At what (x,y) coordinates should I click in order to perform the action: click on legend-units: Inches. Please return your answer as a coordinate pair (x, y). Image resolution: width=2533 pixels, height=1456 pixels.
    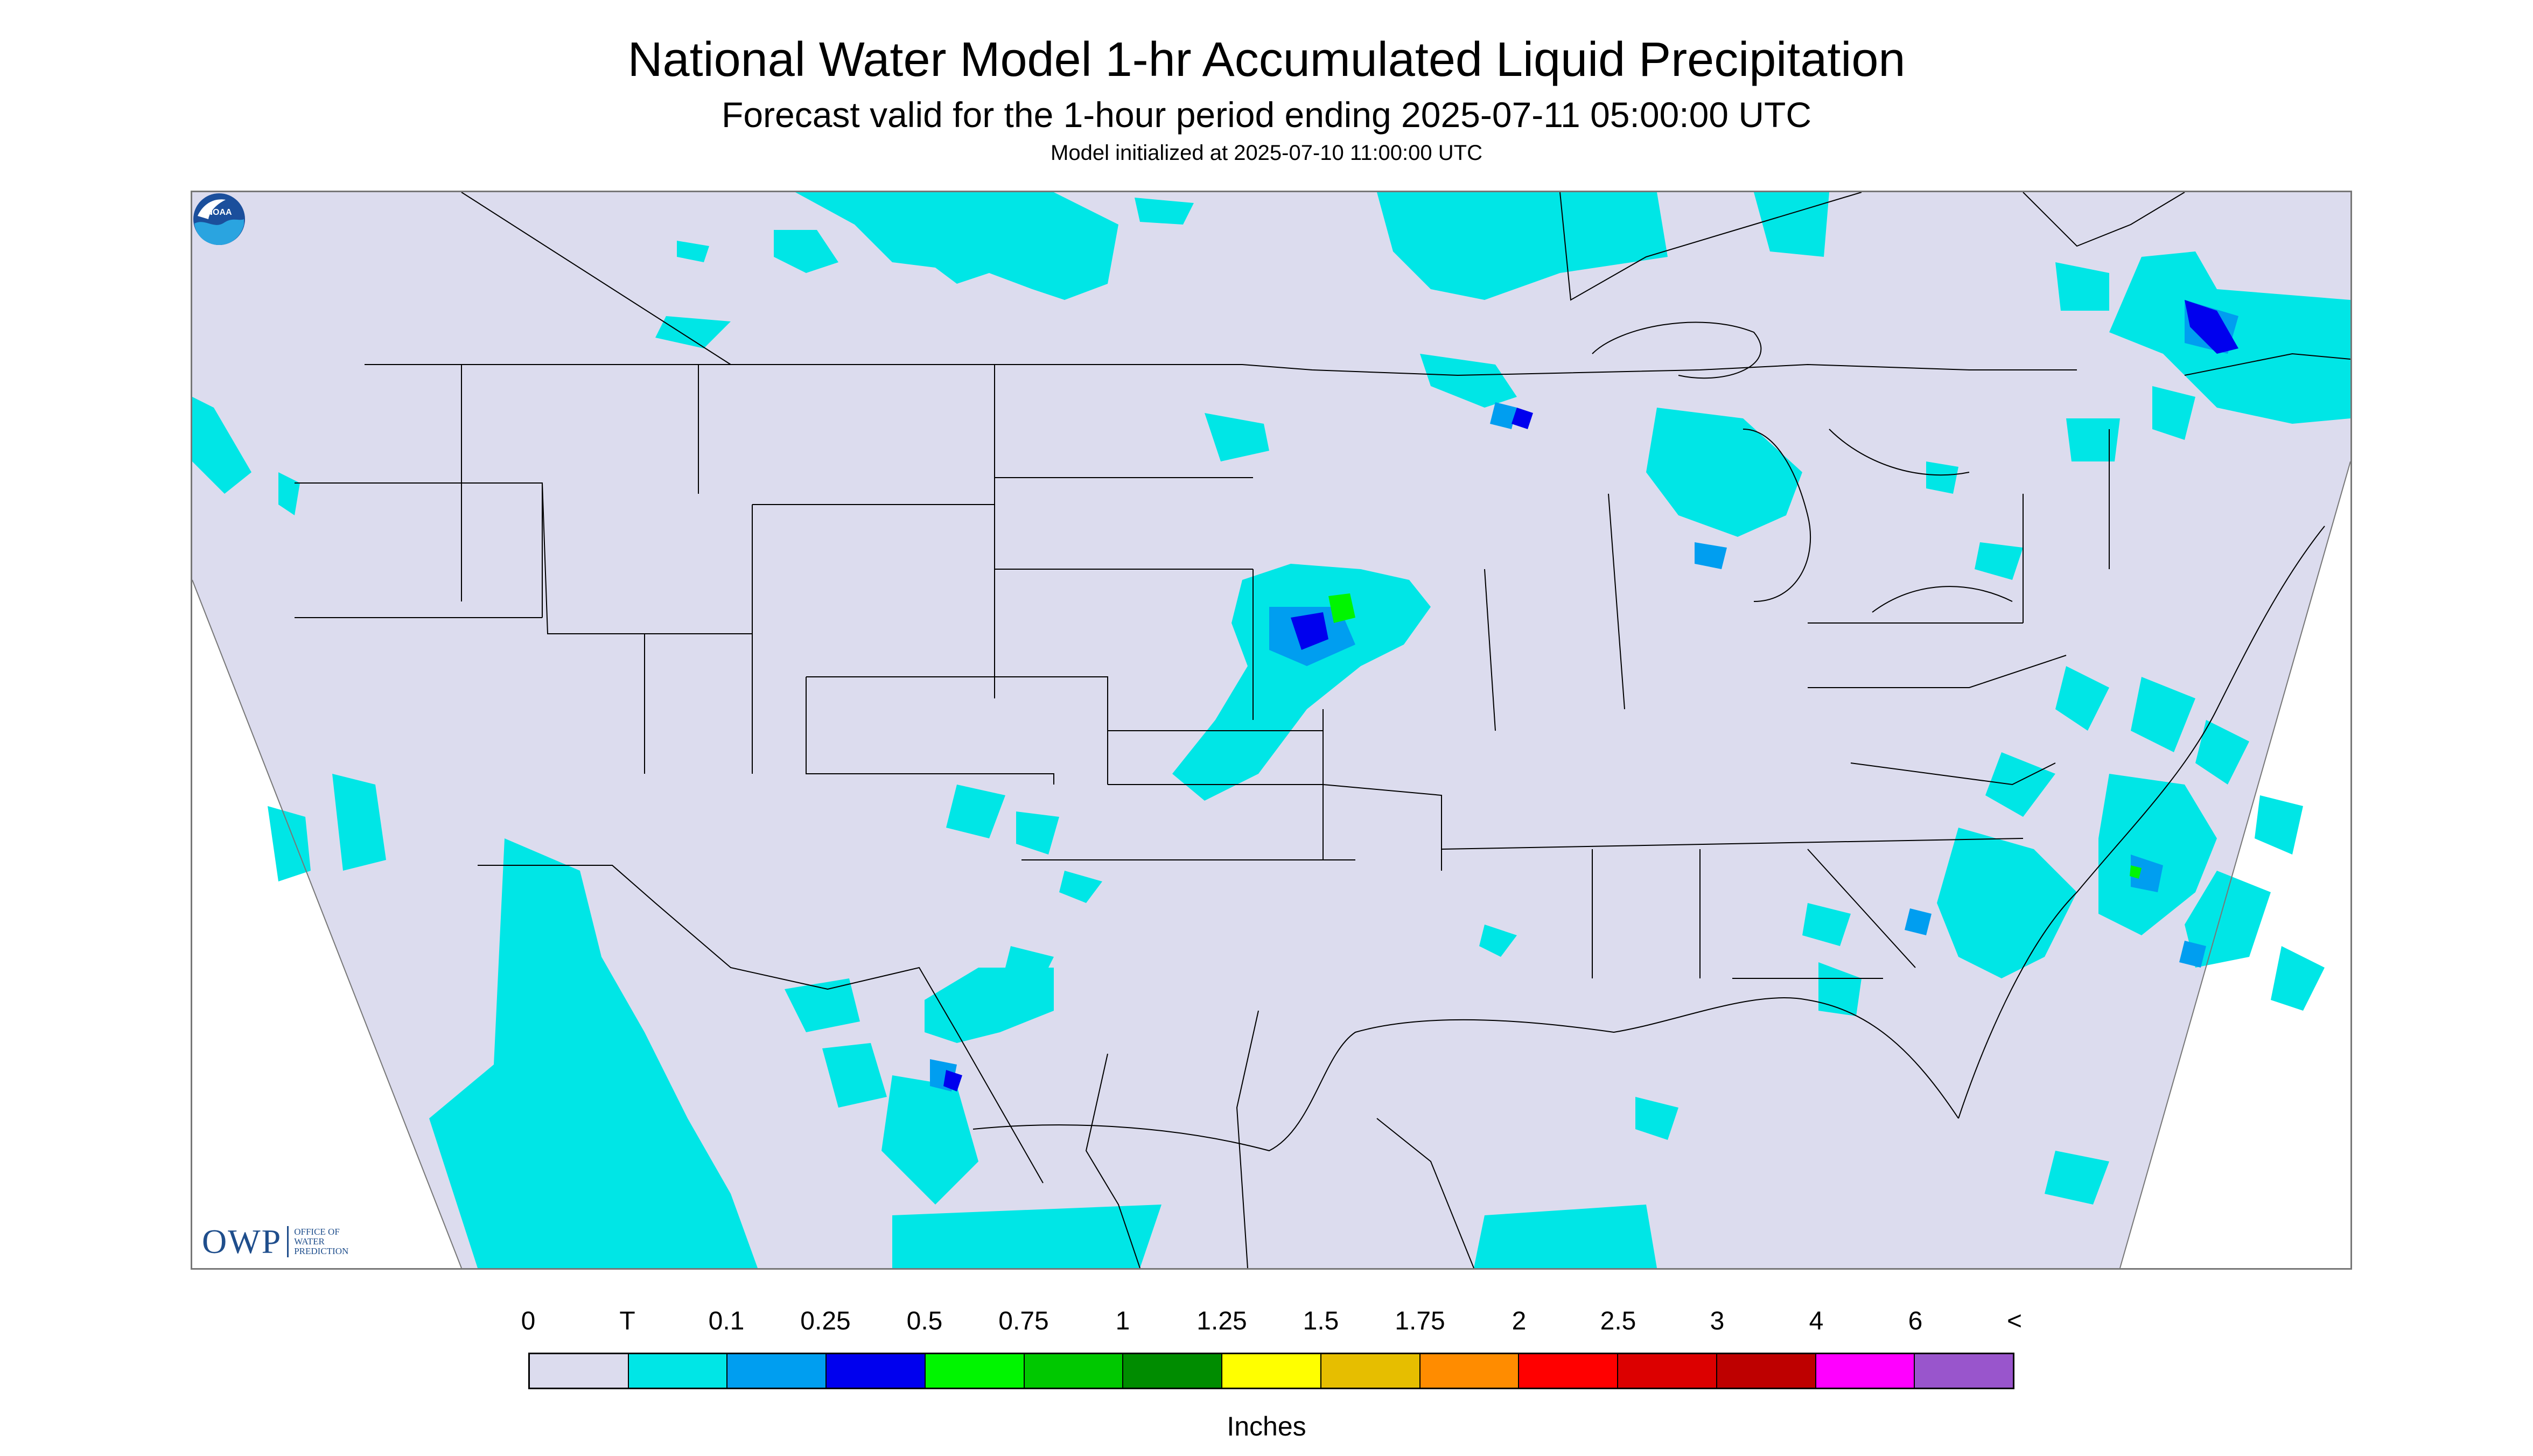
    Looking at the image, I should click on (1266, 1426).